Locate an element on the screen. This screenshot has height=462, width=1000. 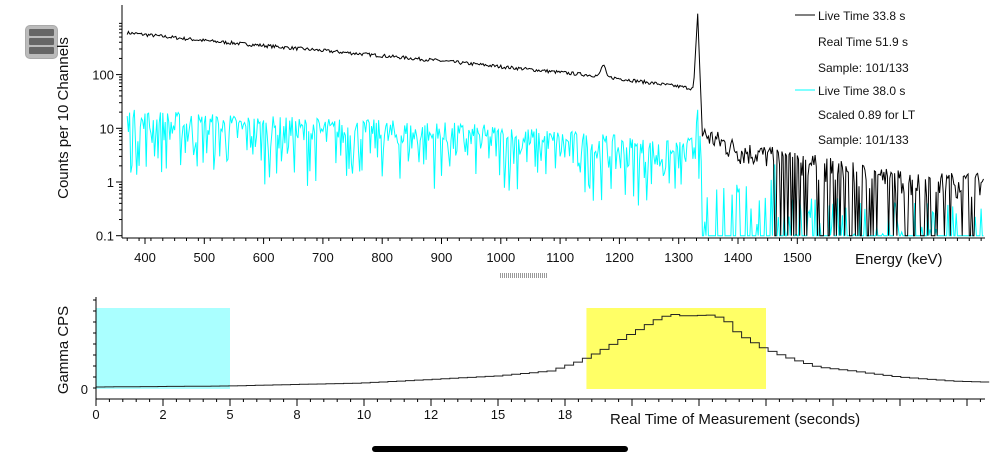
legend-label: Live Time 38.0 s is located at coordinates (861, 91).